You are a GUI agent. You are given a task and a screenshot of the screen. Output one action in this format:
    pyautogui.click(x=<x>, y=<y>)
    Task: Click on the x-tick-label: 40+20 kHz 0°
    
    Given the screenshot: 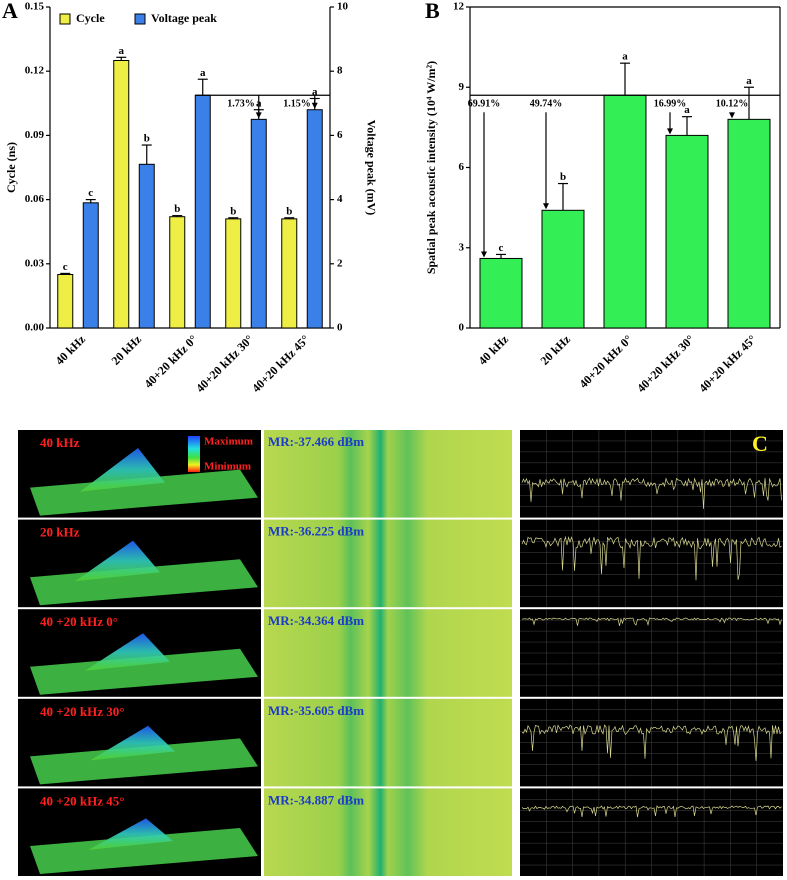 What is the action you would take?
    pyautogui.click(x=605, y=361)
    